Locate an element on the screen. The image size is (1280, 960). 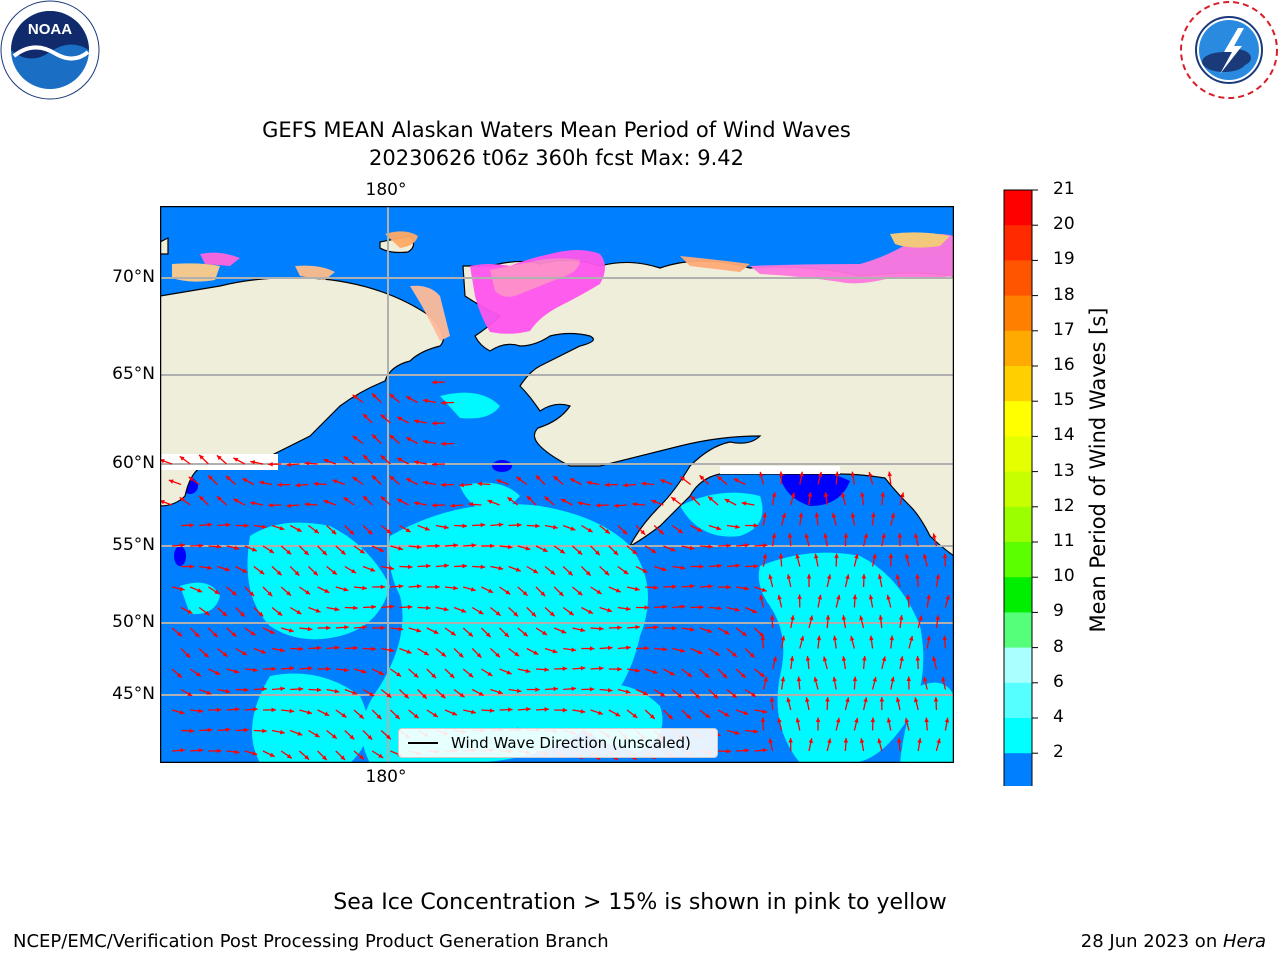
colorbar-tick-label: 15 is located at coordinates (1064, 400).